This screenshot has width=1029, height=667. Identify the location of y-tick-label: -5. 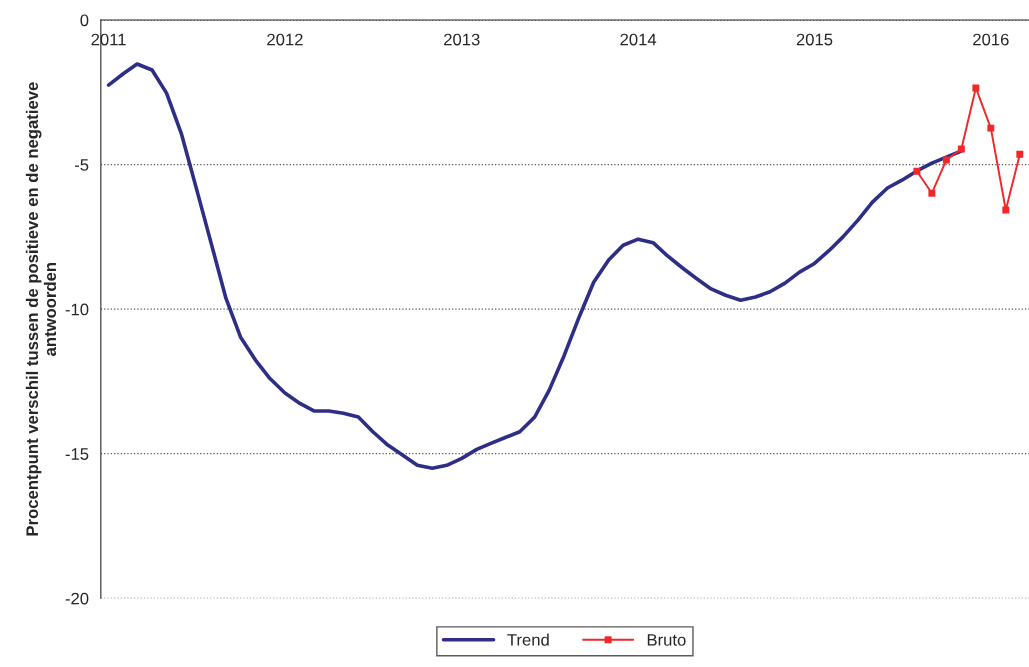
(81, 165).